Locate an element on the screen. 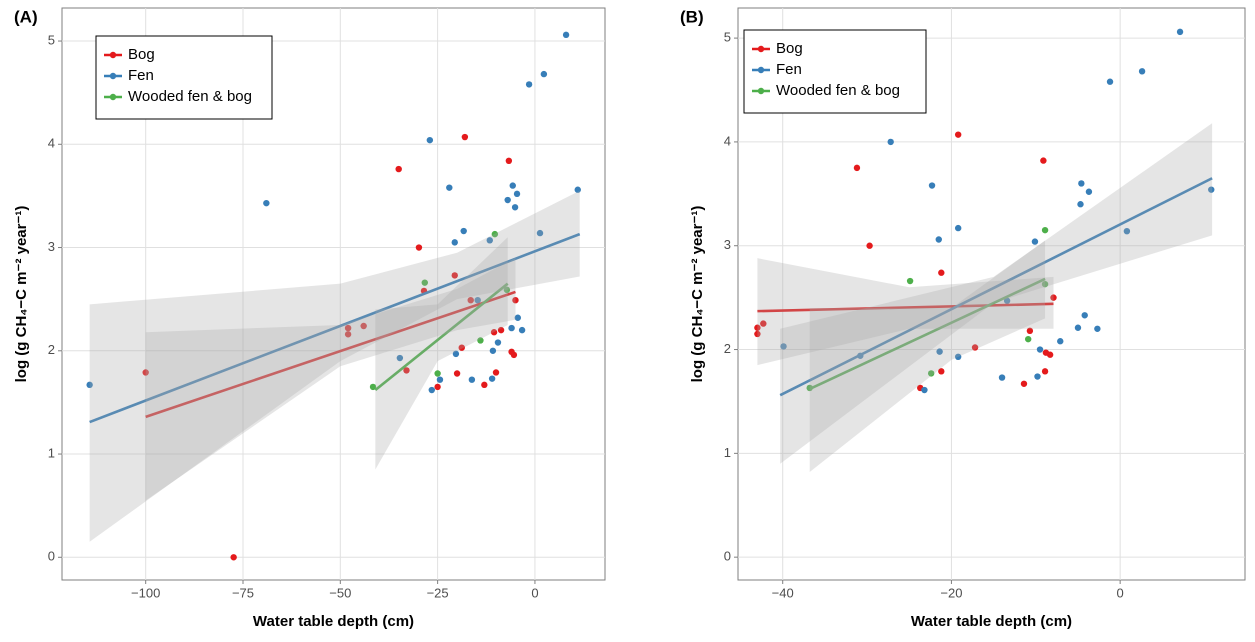  y-tick-label: 4 is located at coordinates (51, 143).